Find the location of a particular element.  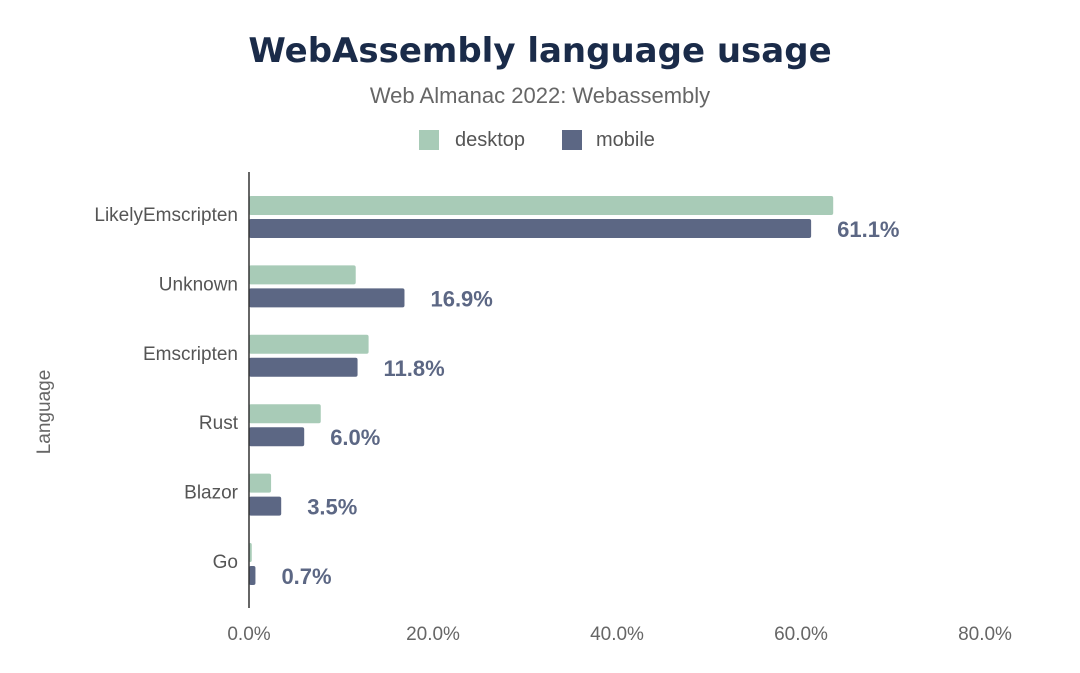

y-axis-title: Language is located at coordinates (44, 412).